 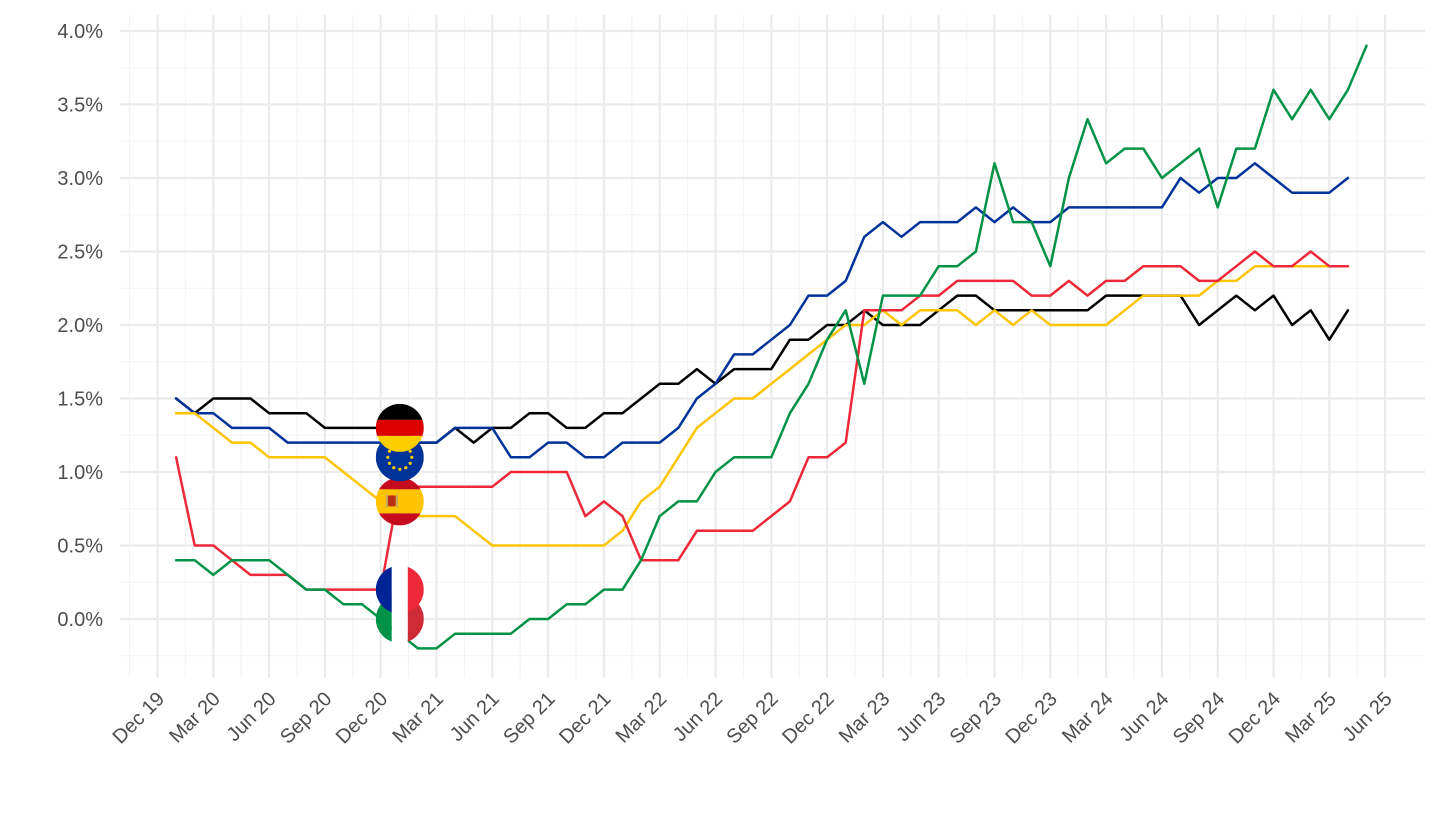 What do you see at coordinates (139, 718) in the screenshot?
I see `x-tick-label: Dec 19` at bounding box center [139, 718].